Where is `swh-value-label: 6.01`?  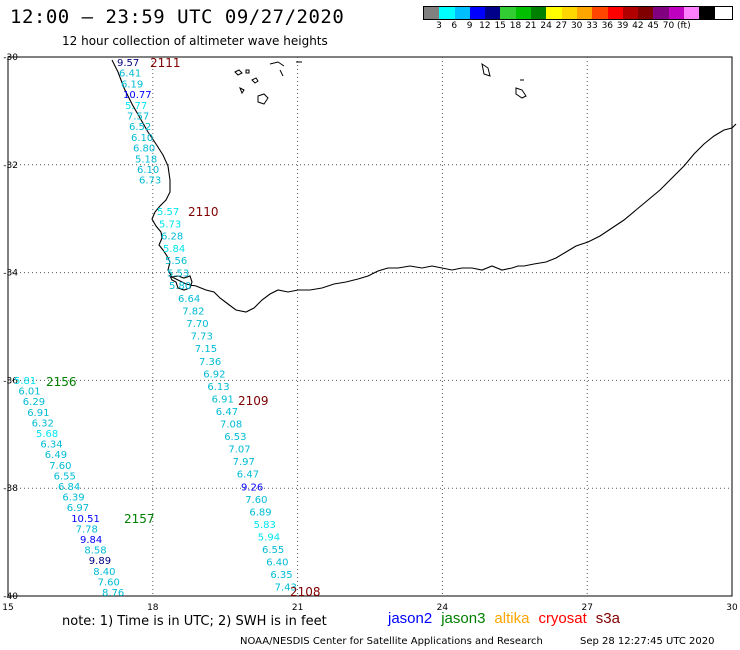 swh-value-label: 6.01 is located at coordinates (29, 392).